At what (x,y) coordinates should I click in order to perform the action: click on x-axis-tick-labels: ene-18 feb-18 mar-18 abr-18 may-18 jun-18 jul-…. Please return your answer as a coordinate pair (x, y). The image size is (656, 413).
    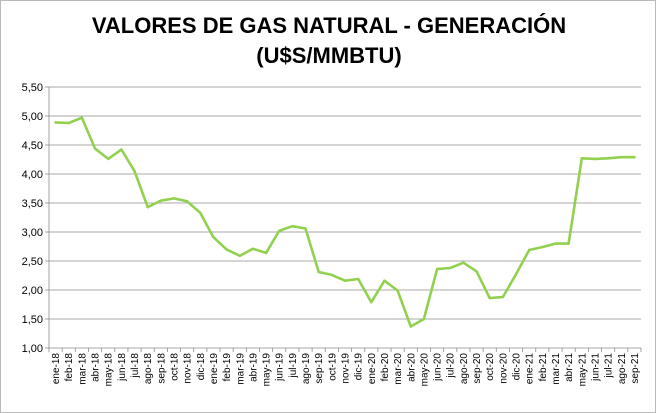
    Looking at the image, I should click on (346, 370).